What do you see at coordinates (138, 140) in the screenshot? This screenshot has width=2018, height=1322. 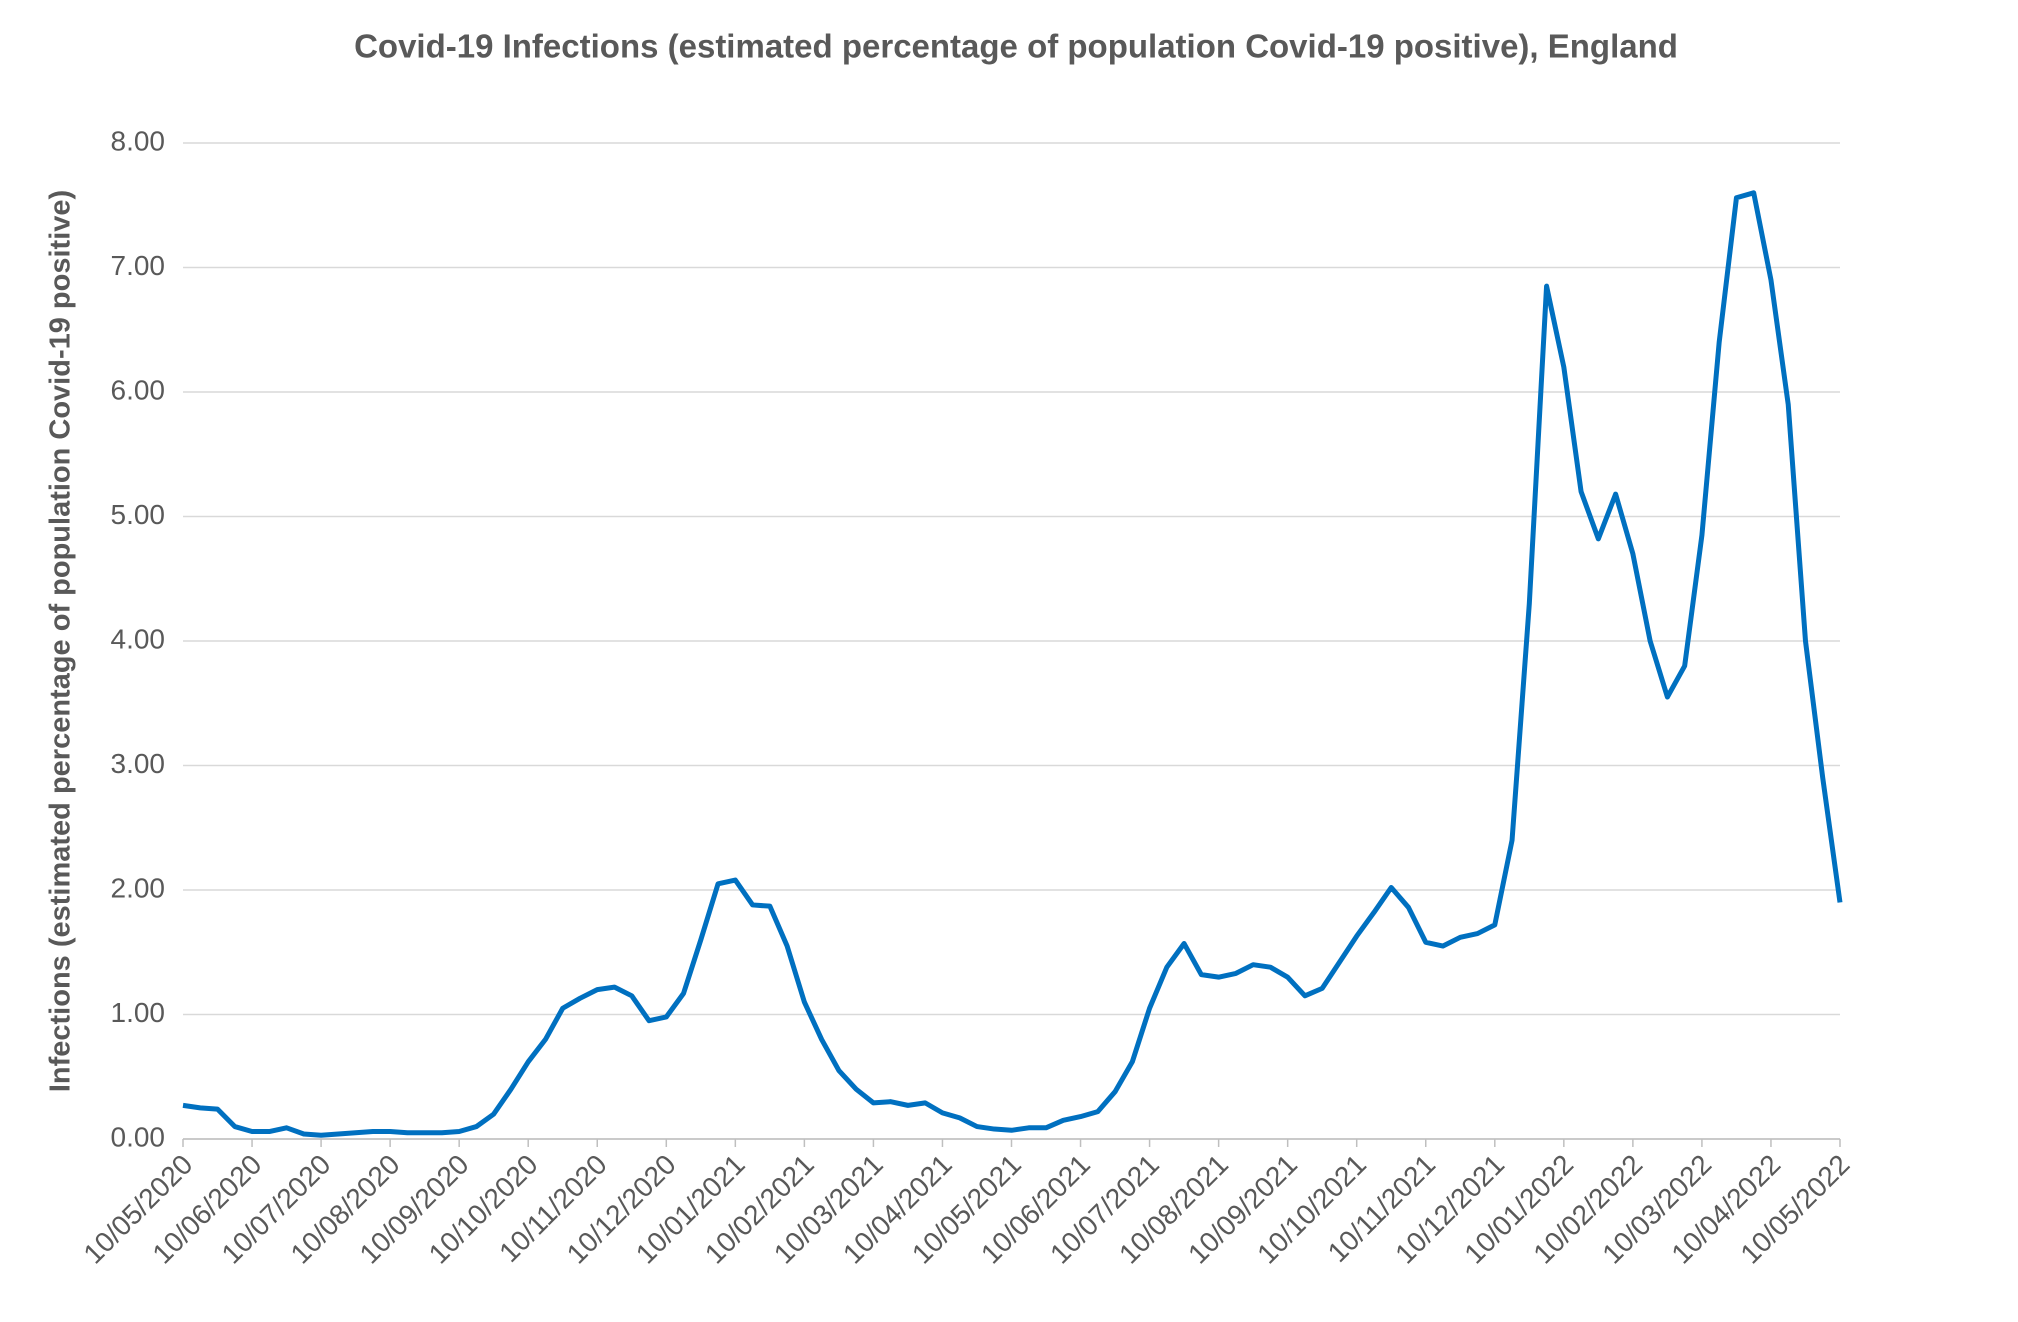 I see `y-tick-label: 8.00` at bounding box center [138, 140].